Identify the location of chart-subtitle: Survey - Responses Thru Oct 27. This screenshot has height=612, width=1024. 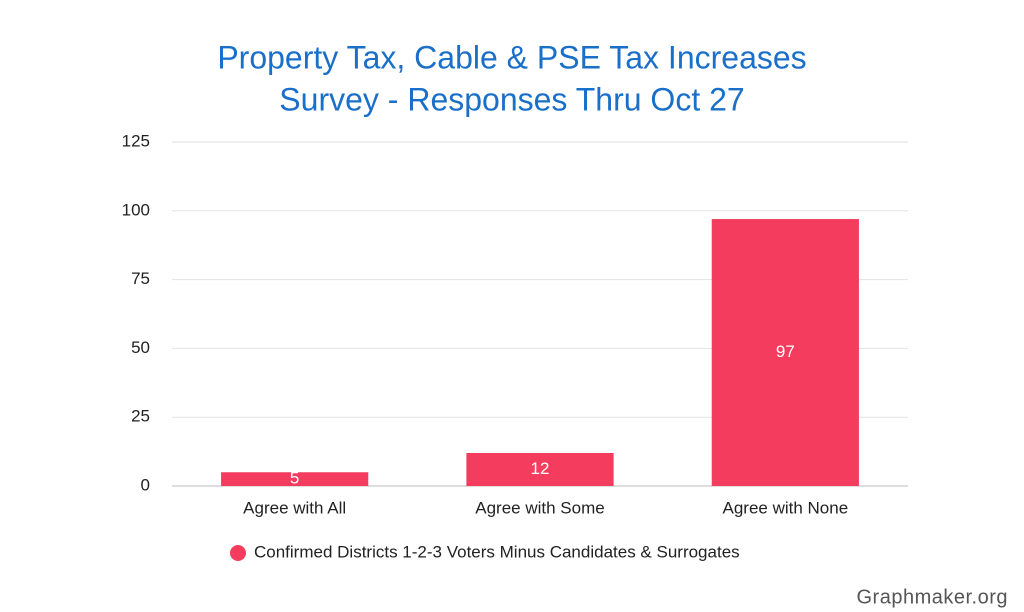
(511, 99).